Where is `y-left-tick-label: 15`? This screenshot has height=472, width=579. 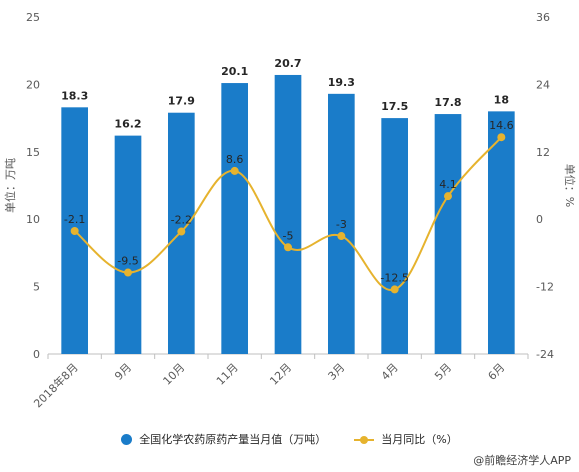 y-left-tick-label: 15 is located at coordinates (33, 152).